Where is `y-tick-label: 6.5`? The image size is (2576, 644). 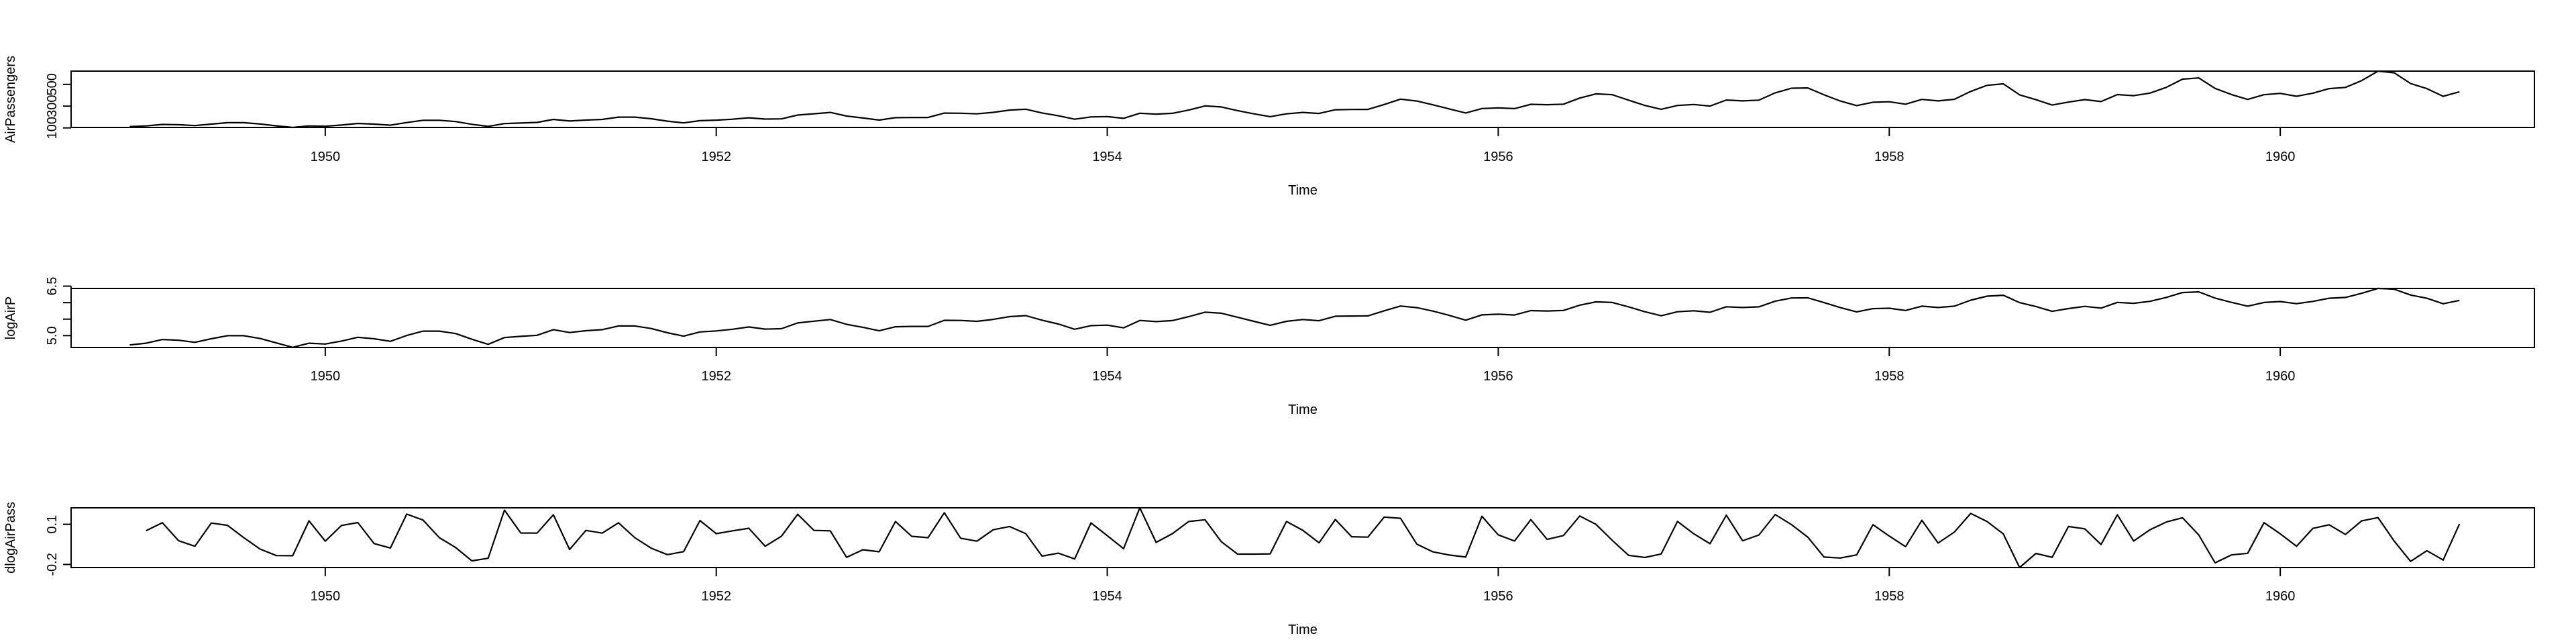 y-tick-label: 6.5 is located at coordinates (52, 286).